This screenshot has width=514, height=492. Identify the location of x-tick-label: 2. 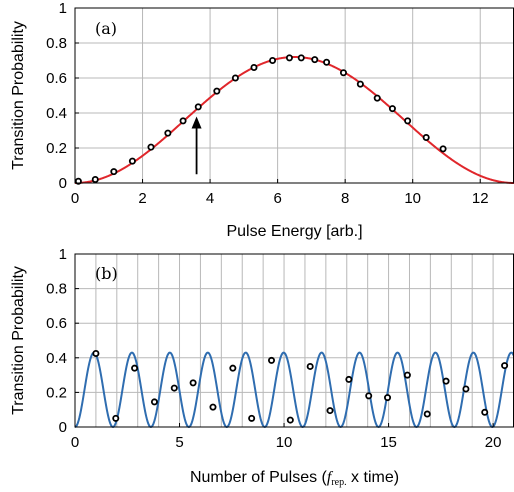
(142, 198).